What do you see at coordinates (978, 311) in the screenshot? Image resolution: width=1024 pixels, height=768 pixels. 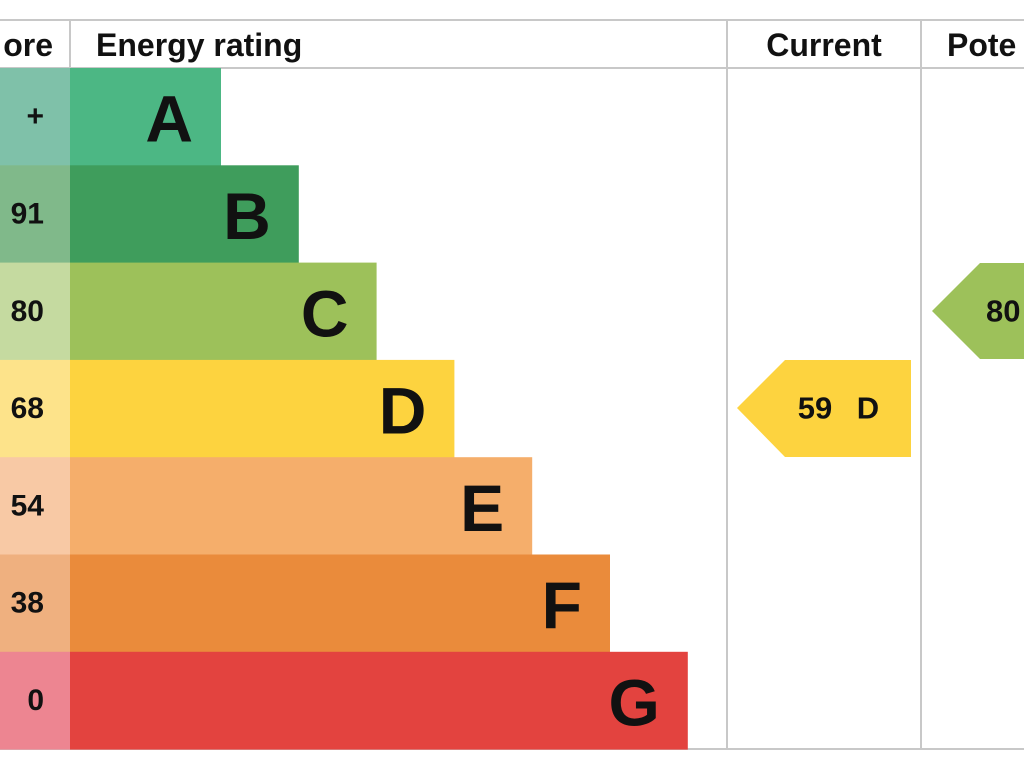 I see `potential-arrow` at bounding box center [978, 311].